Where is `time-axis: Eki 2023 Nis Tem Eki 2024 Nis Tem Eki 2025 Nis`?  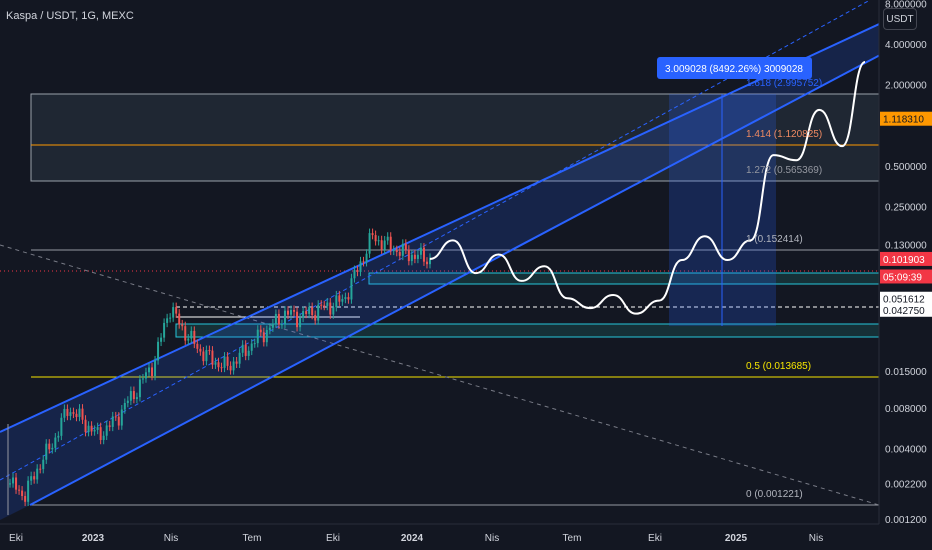 time-axis: Eki 2023 Nis Tem Eki 2024 Nis Tem Eki 2025 Nis is located at coordinates (416, 538).